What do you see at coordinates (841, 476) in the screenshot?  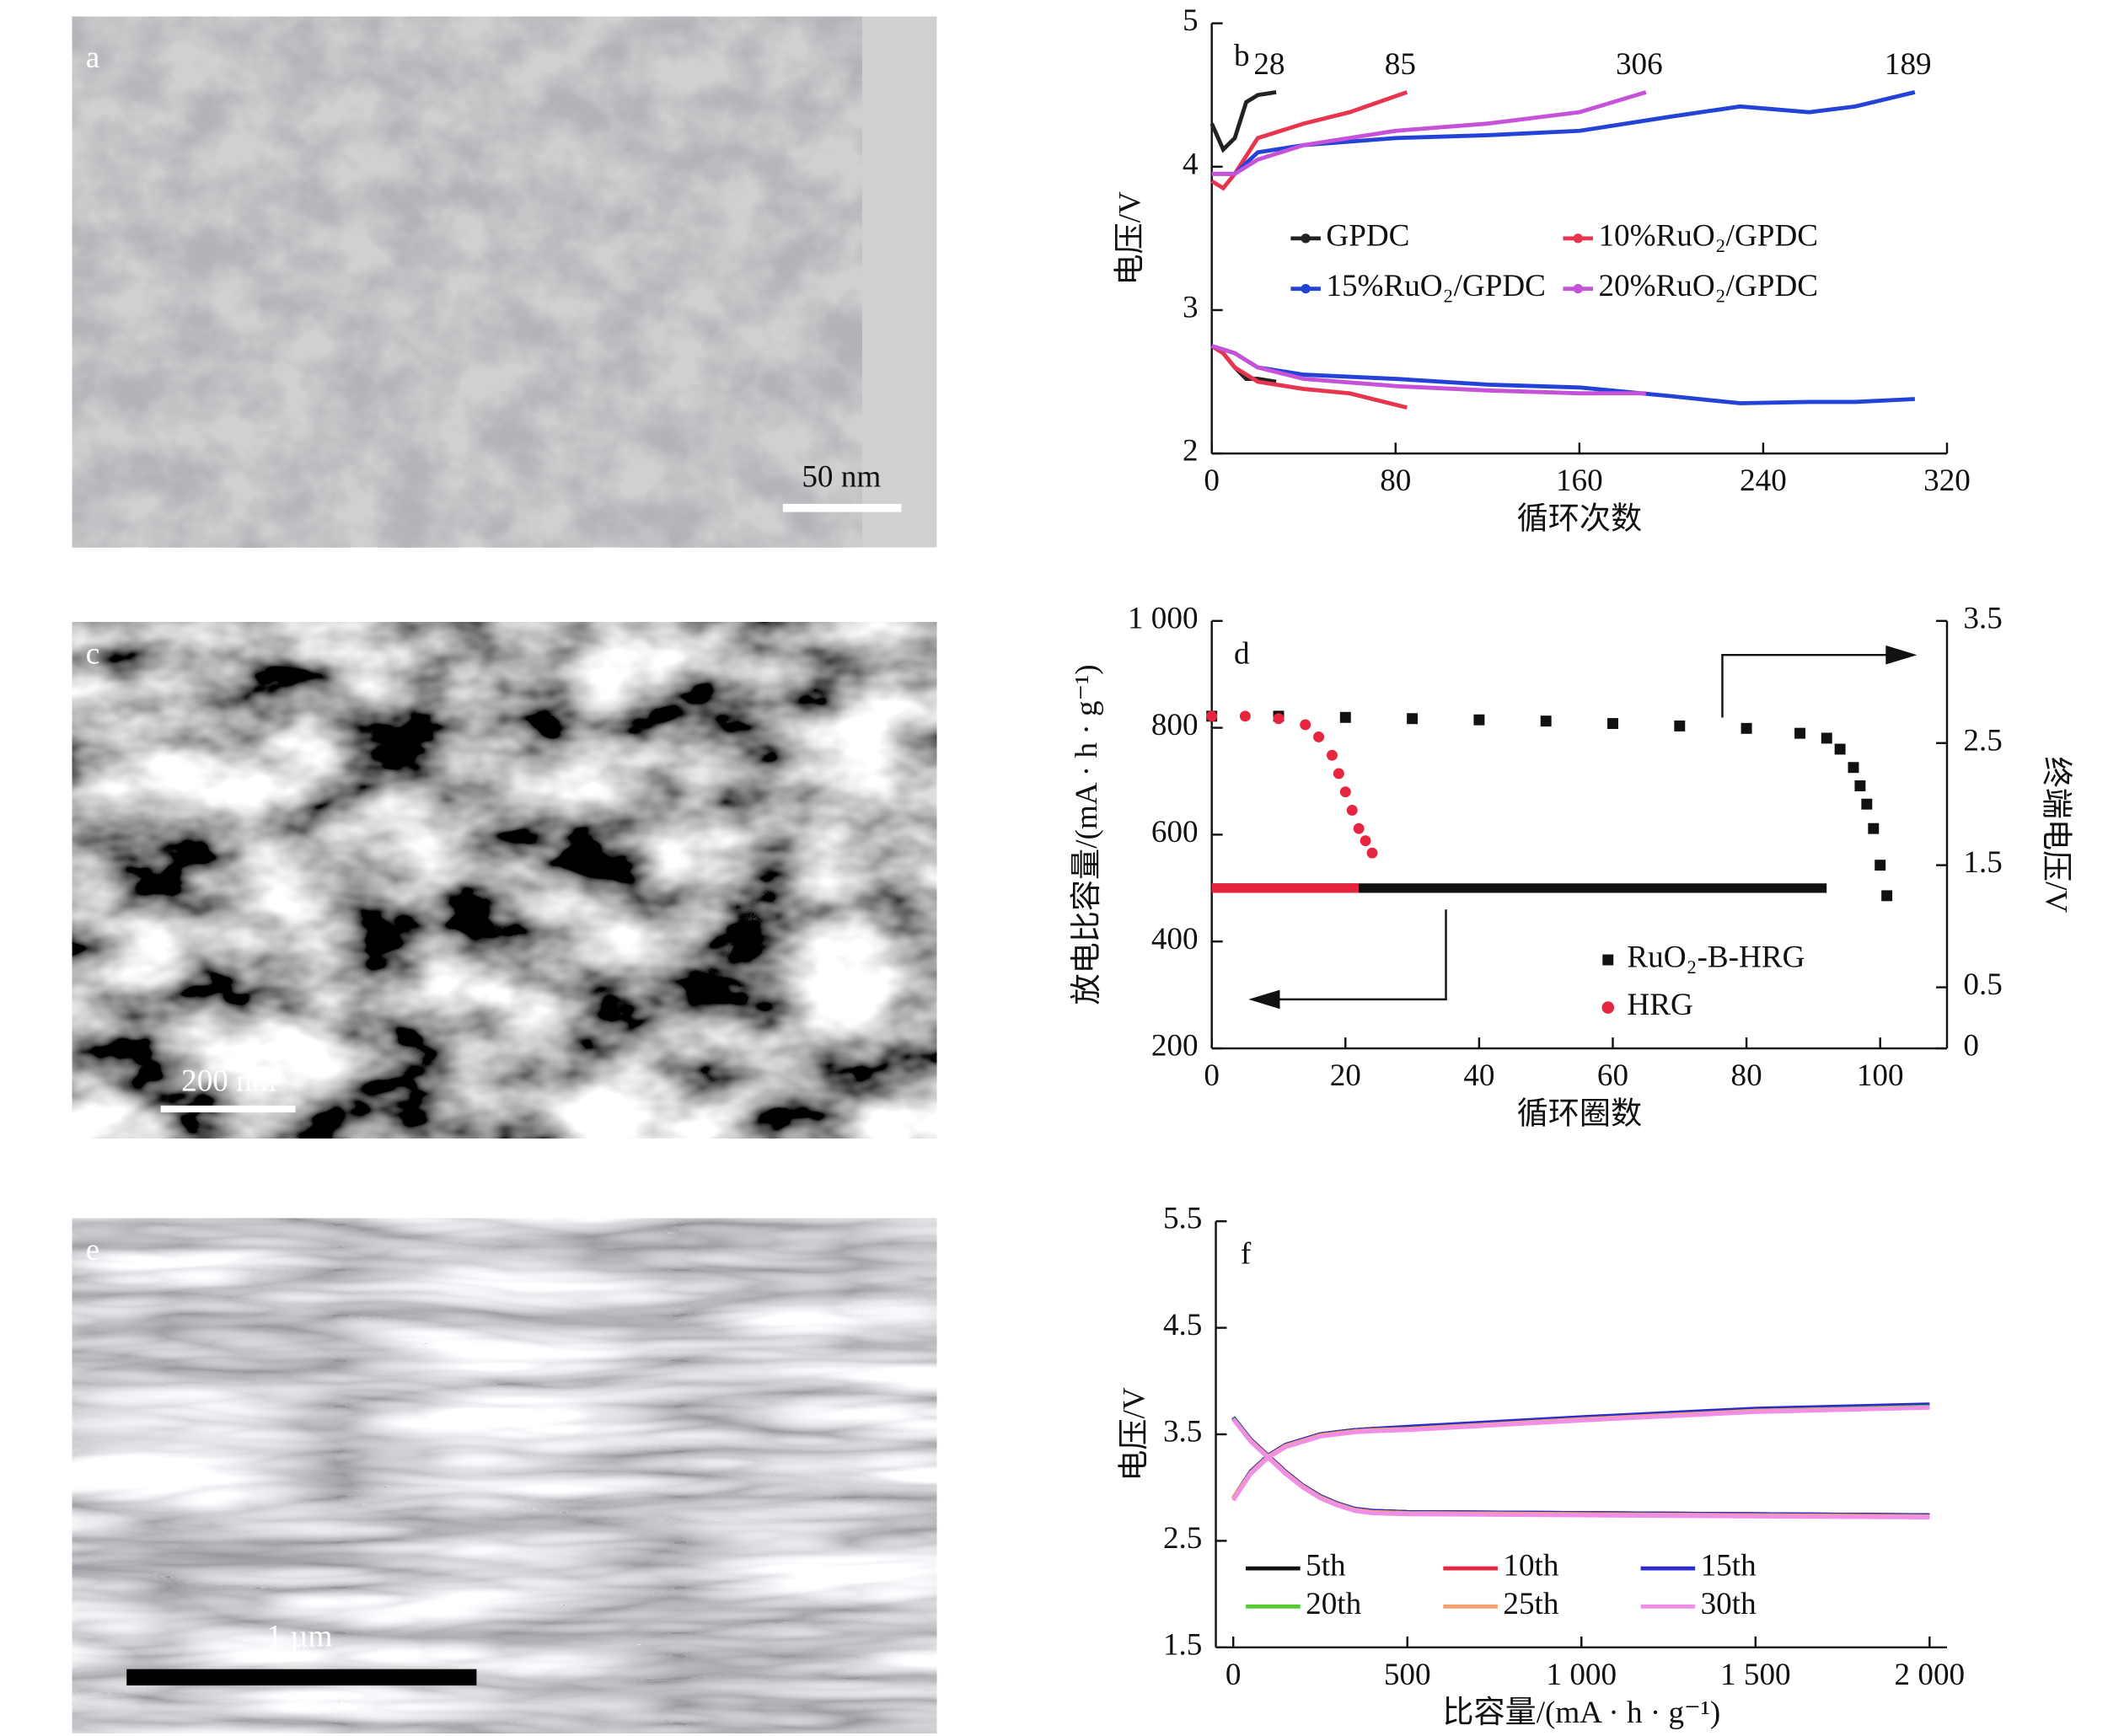 I see `scale-bar-label: 50 nm` at bounding box center [841, 476].